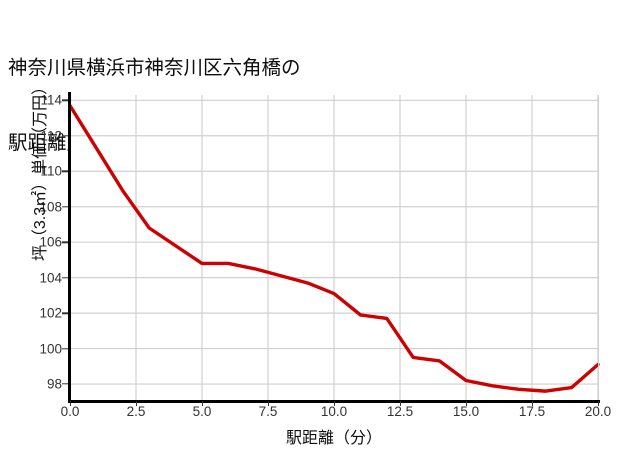  What do you see at coordinates (50, 278) in the screenshot?
I see `y-tick-label: 104` at bounding box center [50, 278].